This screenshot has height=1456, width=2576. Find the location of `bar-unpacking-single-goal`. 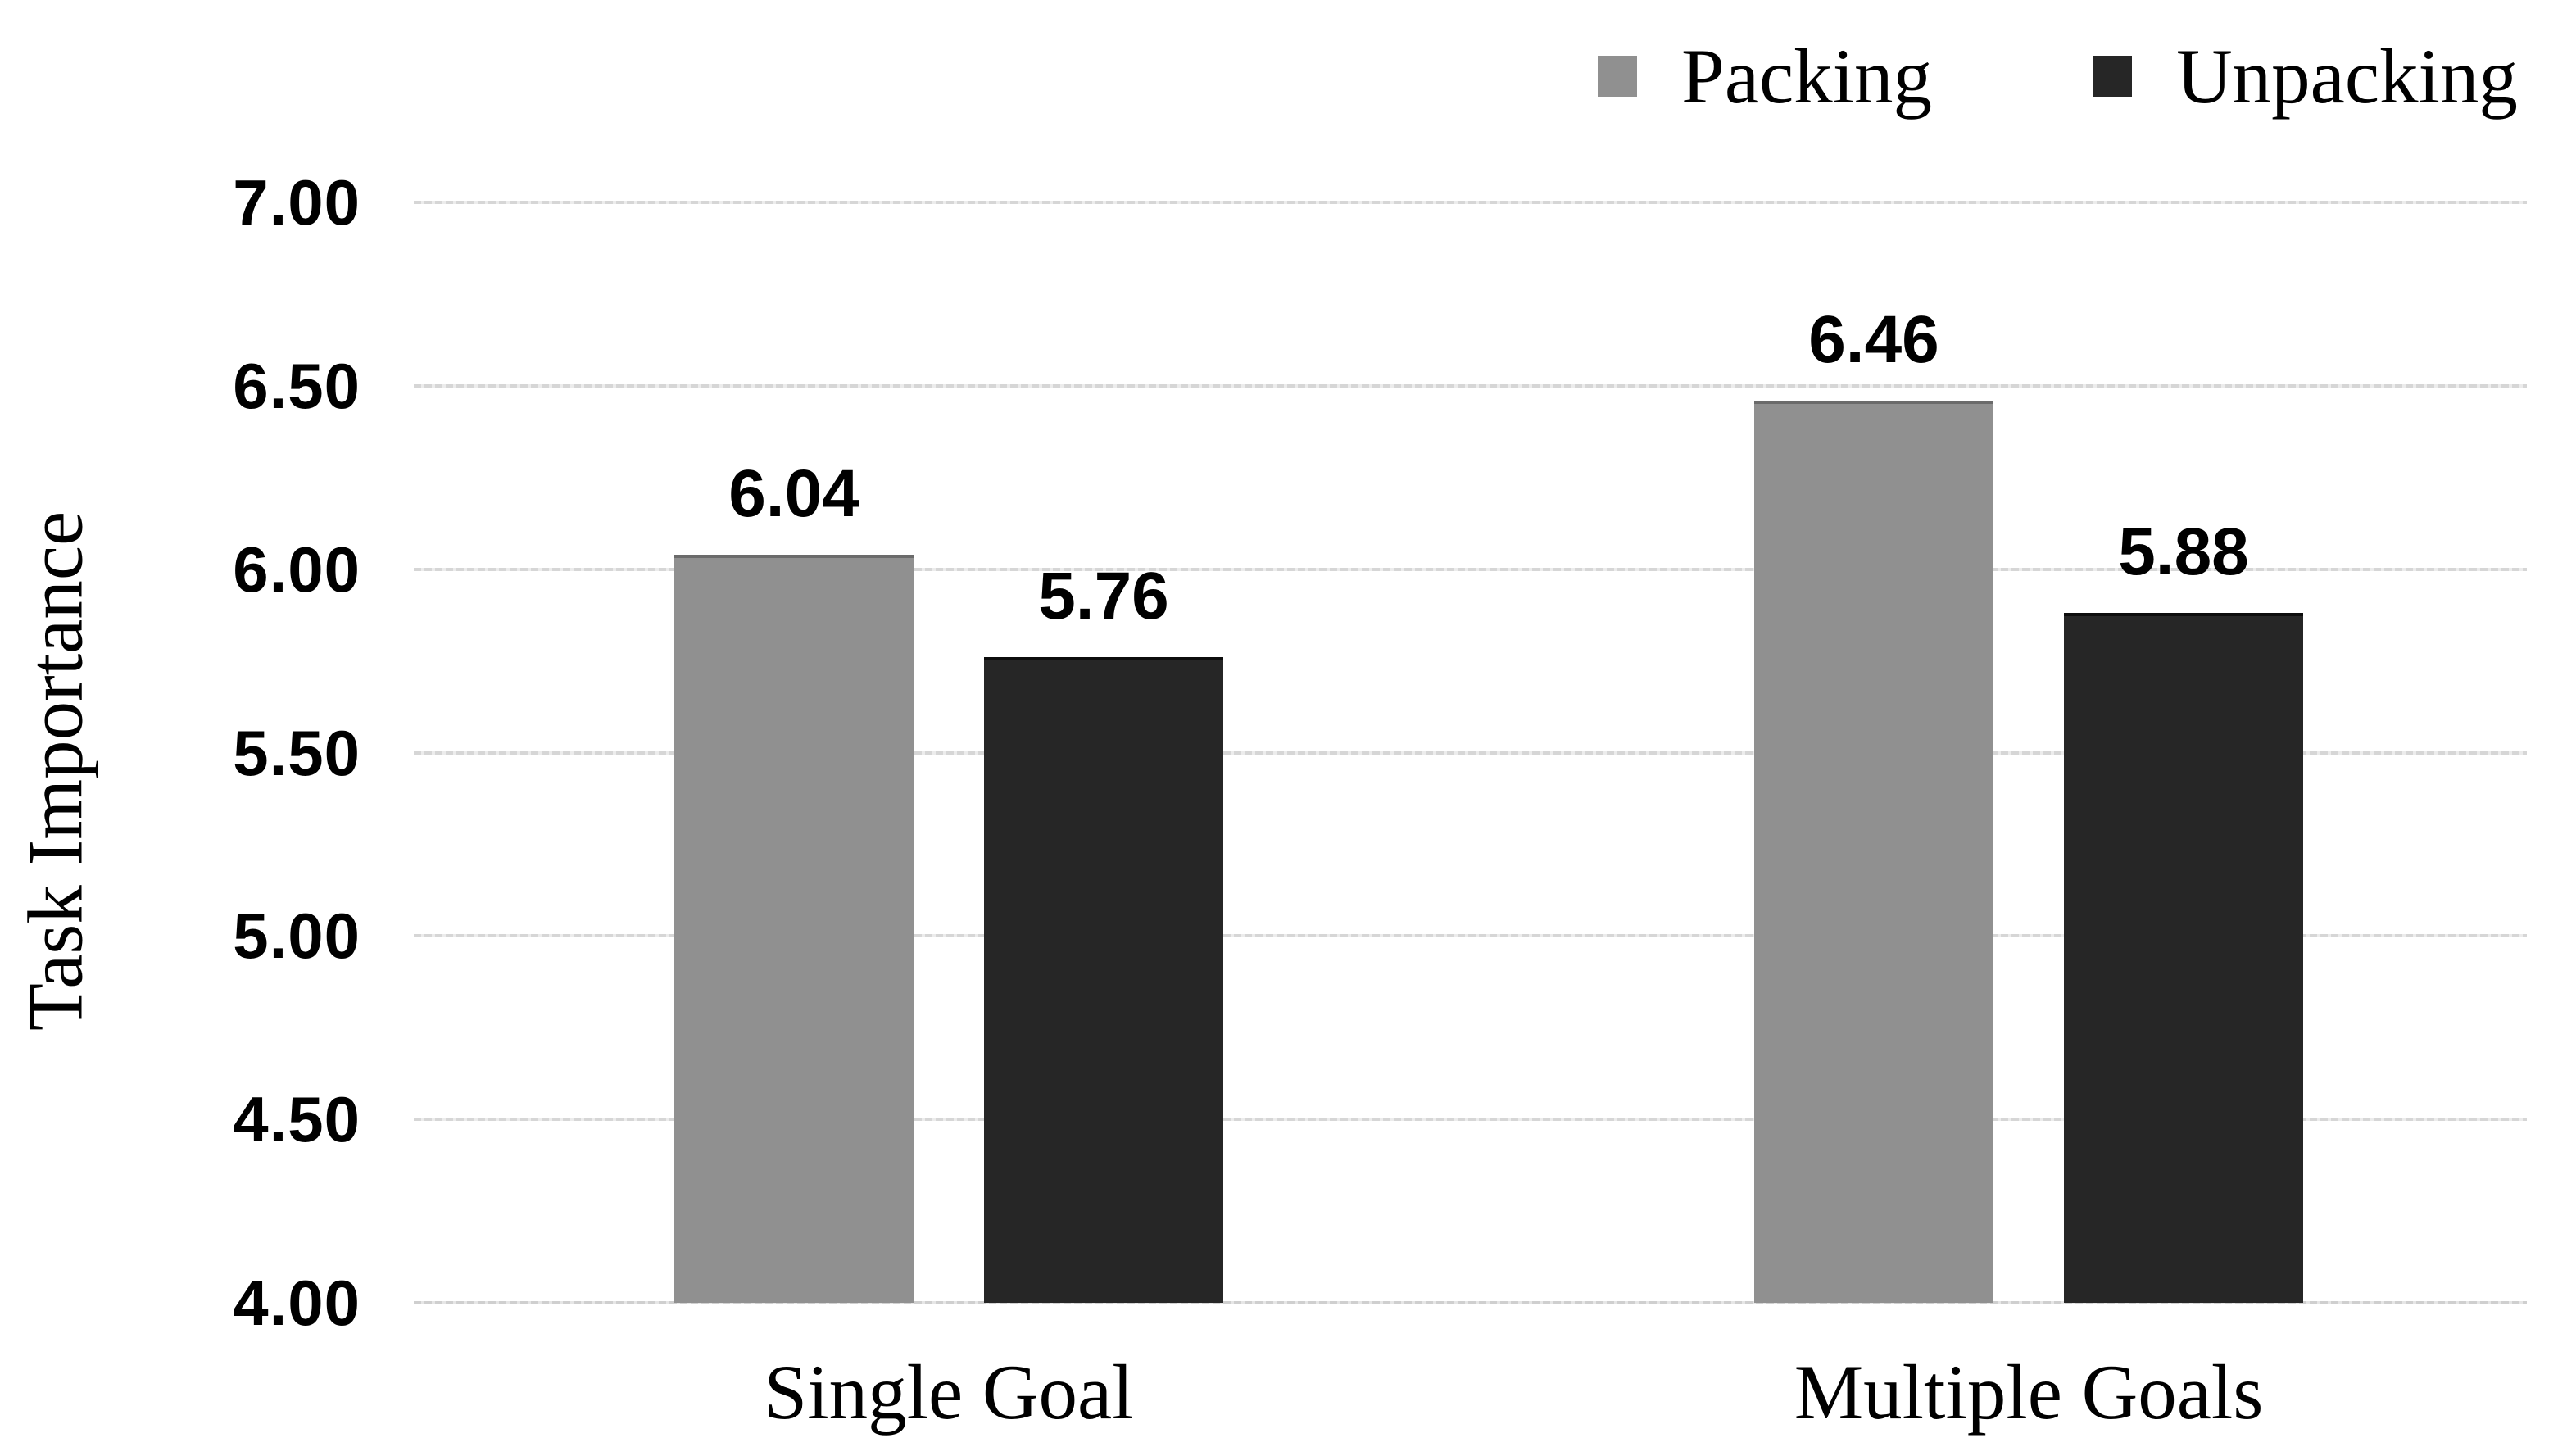

bar-unpacking-single-goal is located at coordinates (1103, 980).